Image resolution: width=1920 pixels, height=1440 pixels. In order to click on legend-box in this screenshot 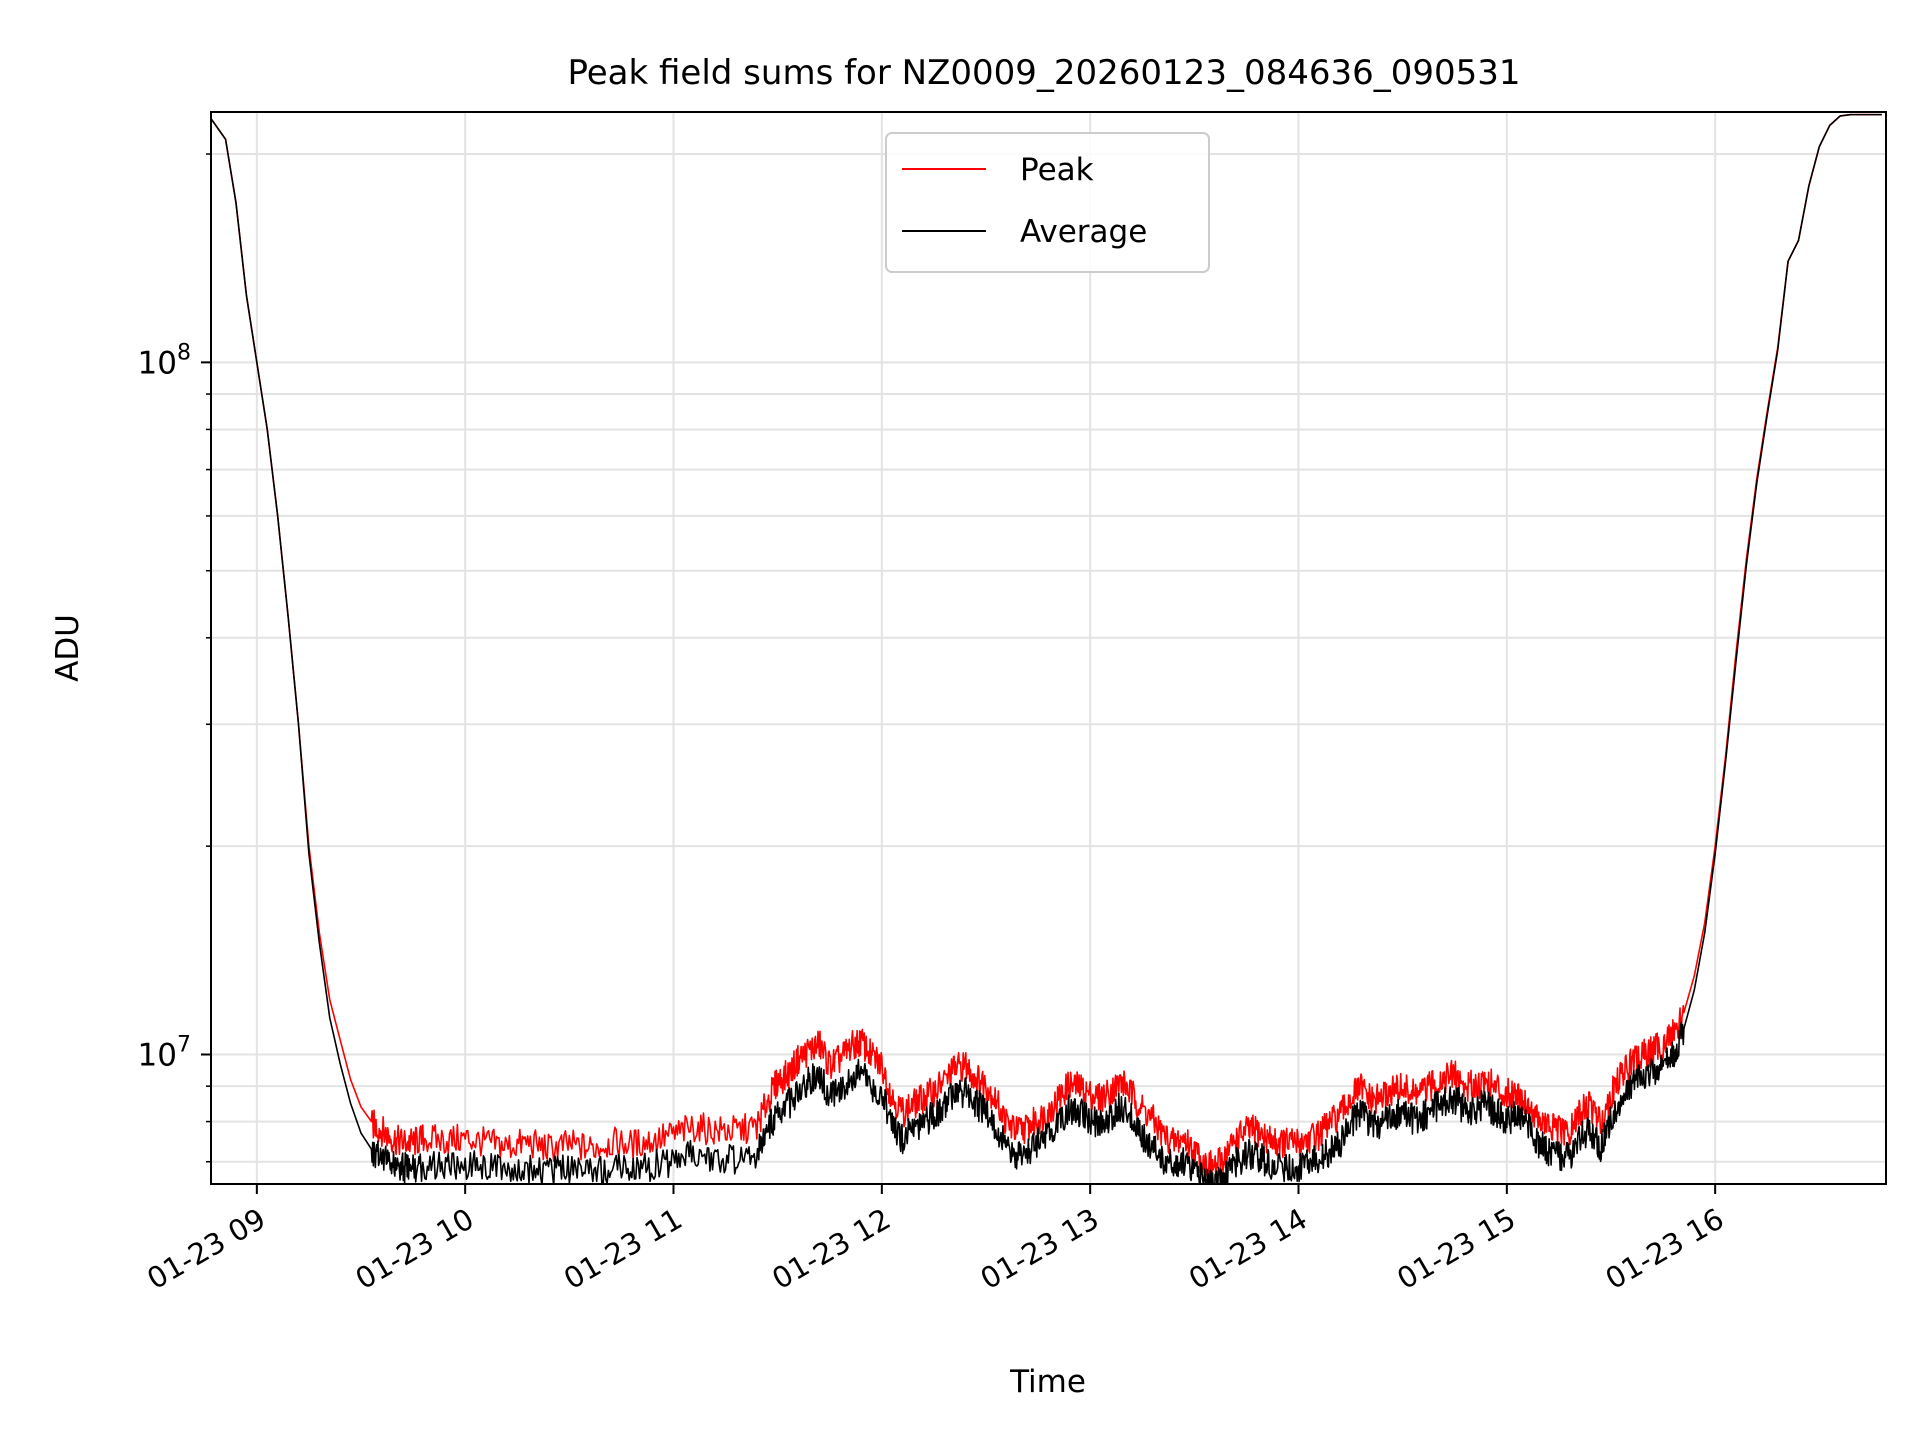, I will do `click(1047, 202)`.